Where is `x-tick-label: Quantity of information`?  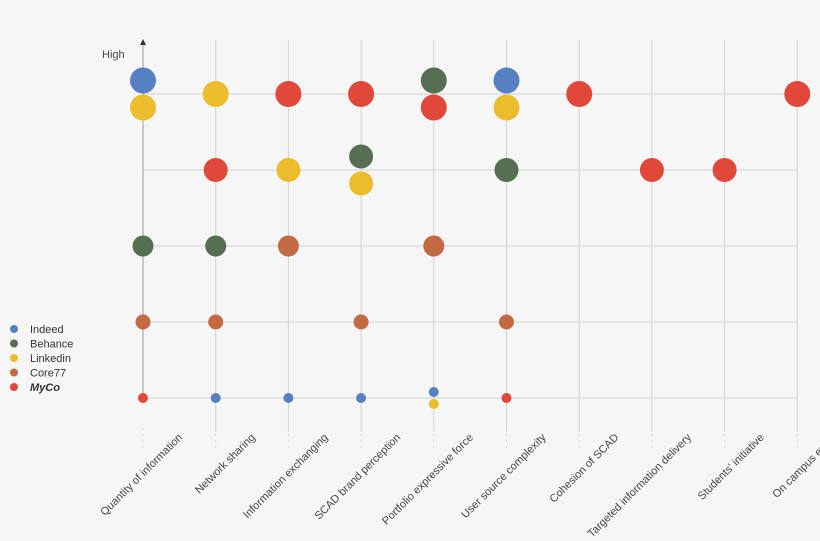
x-tick-label: Quantity of information is located at coordinates (141, 475).